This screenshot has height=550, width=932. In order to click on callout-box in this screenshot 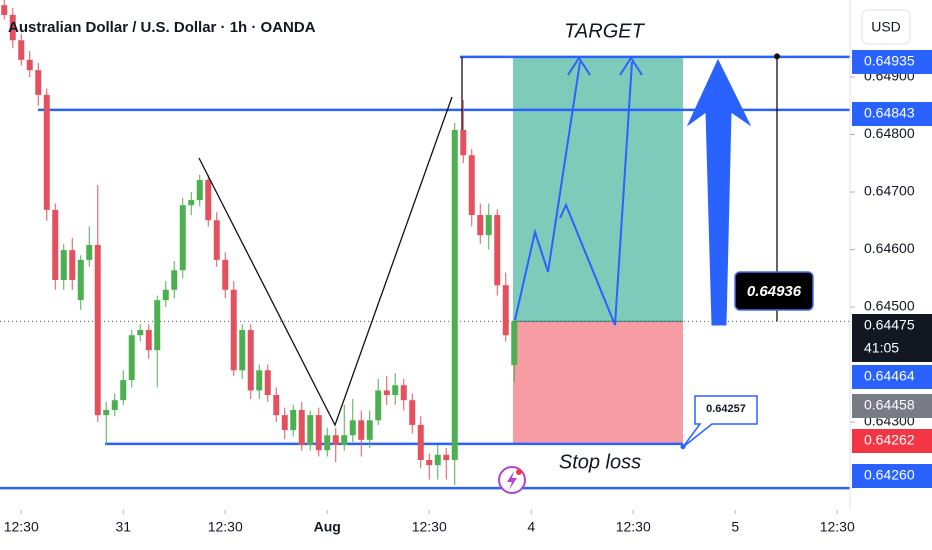, I will do `click(720, 421)`.